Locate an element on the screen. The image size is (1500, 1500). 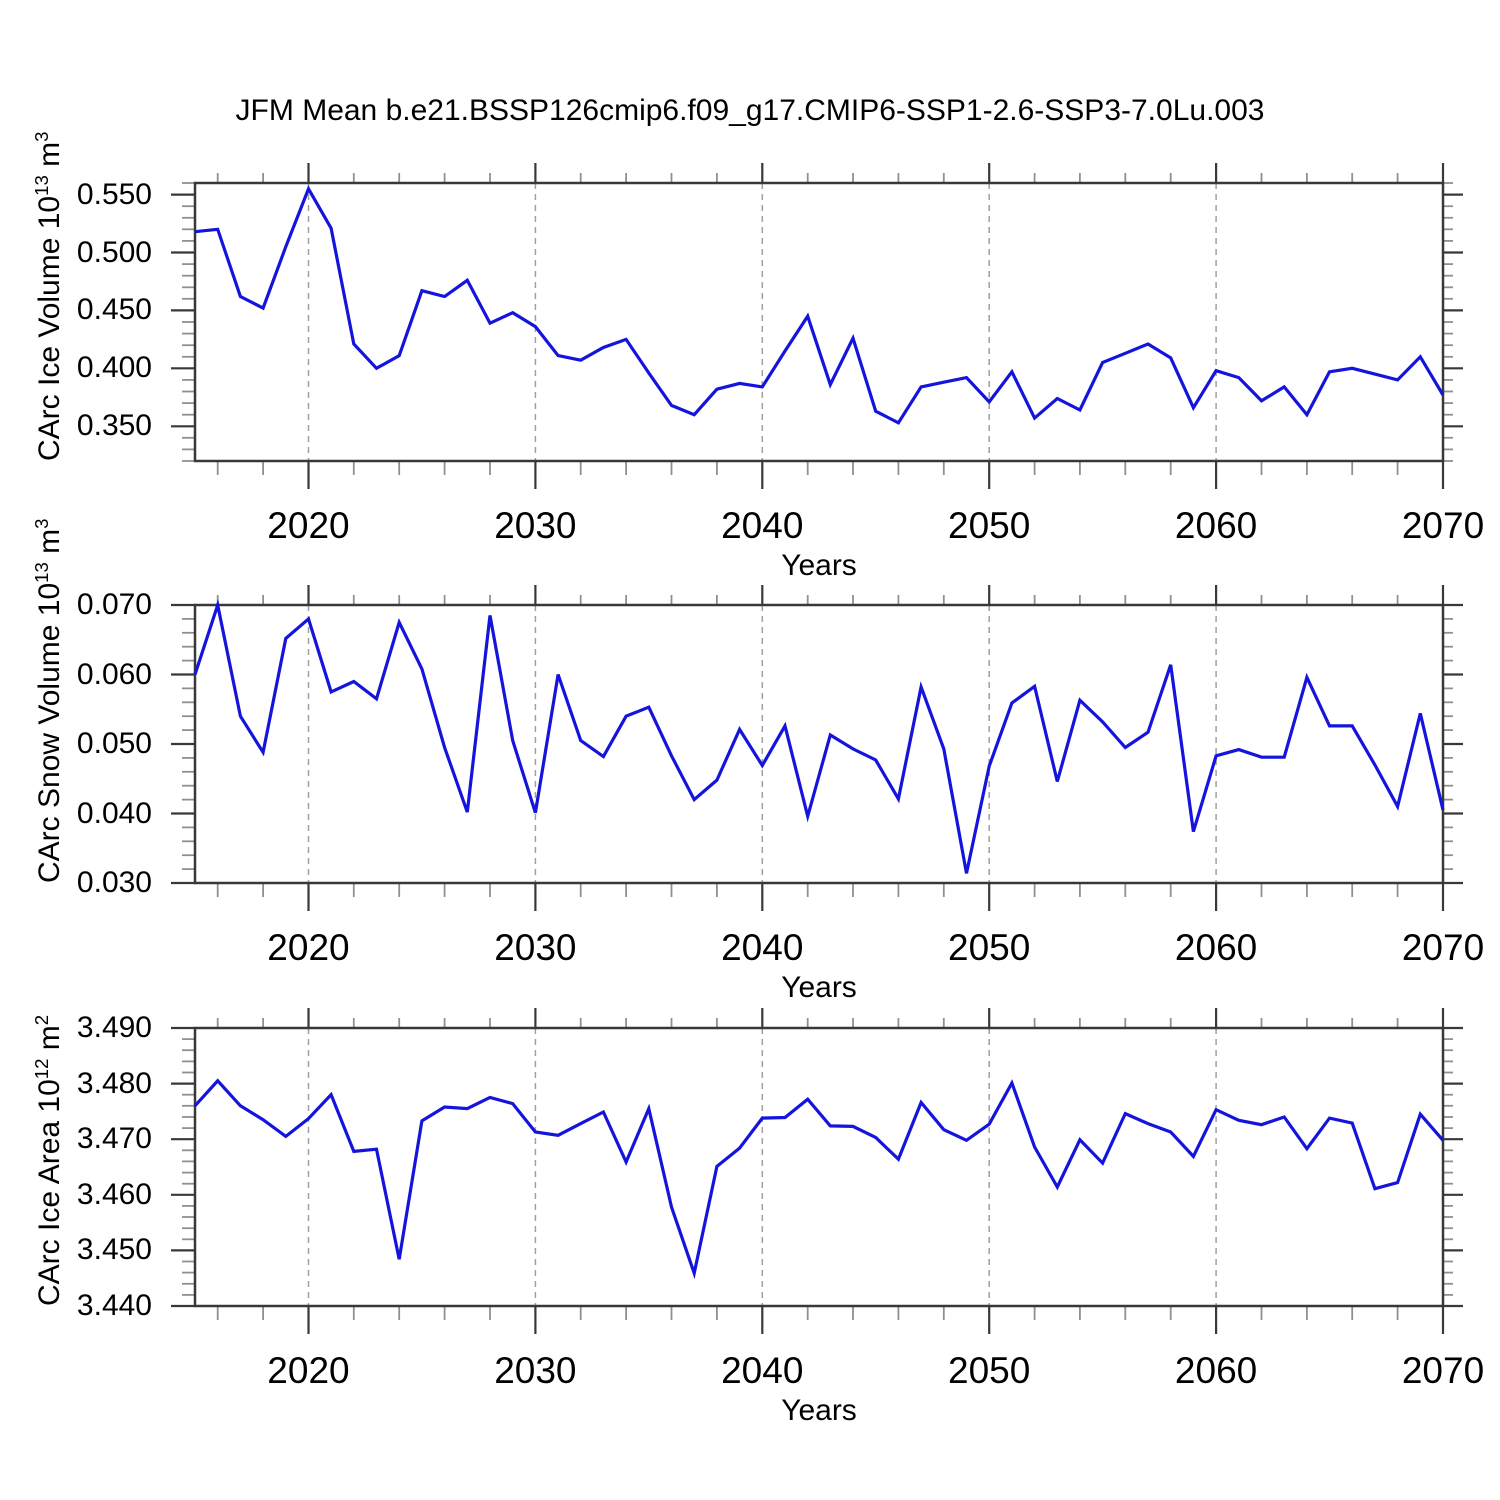
y-tick-label: 0.030 is located at coordinates (114, 882).